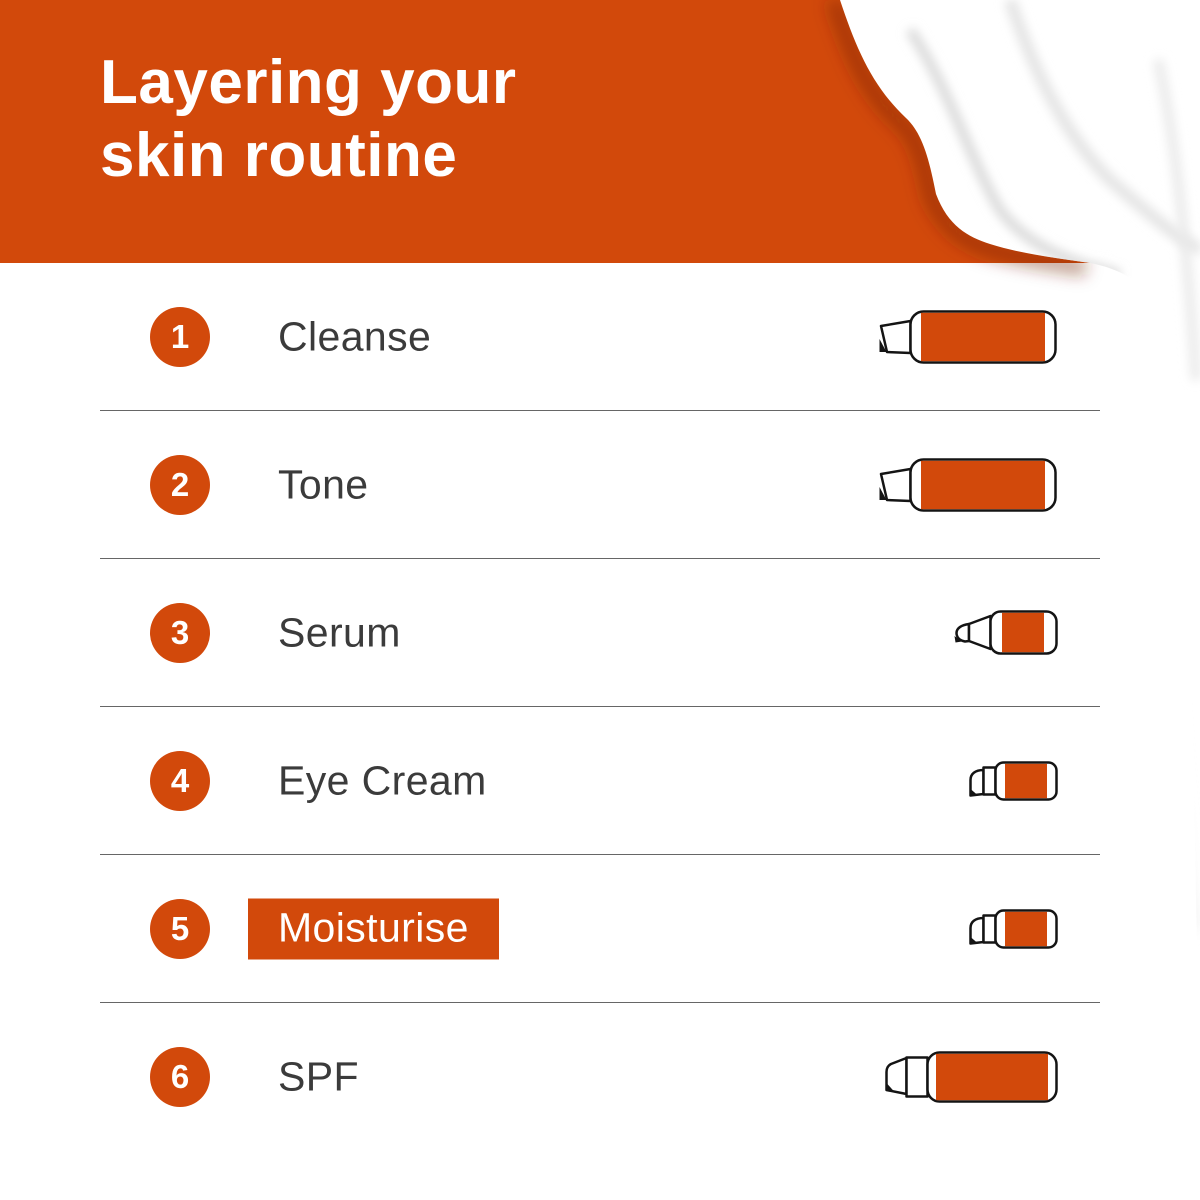  I want to click on step-number: 2, so click(180, 484).